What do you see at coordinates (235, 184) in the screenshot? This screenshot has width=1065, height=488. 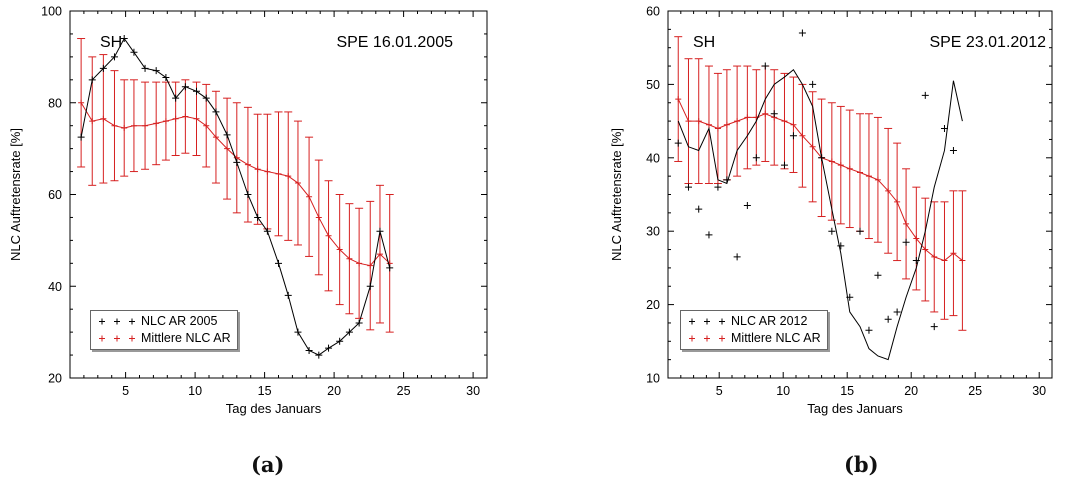 I see `mean-series-line` at bounding box center [235, 184].